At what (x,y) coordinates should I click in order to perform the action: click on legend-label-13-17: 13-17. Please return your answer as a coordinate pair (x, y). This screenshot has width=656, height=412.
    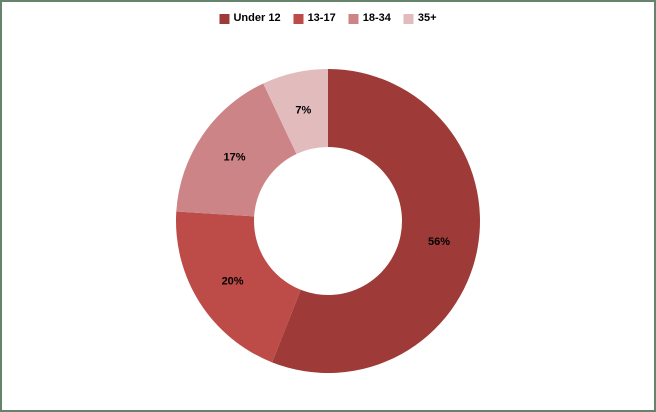
    Looking at the image, I should click on (321, 18).